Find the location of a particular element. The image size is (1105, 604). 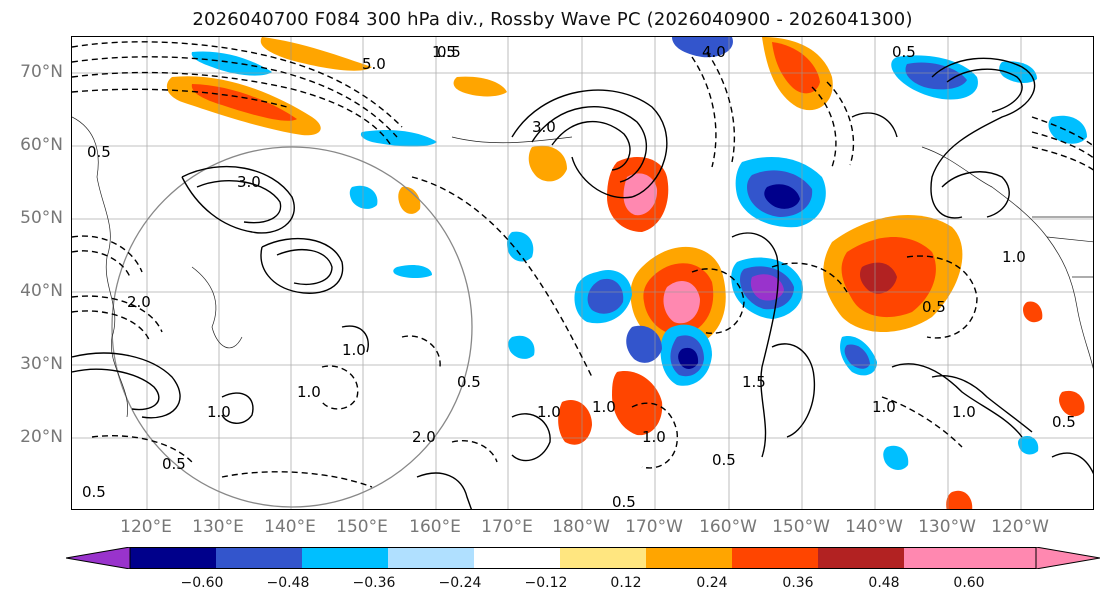

colorbar-tick: 0.60 is located at coordinates (969, 583).